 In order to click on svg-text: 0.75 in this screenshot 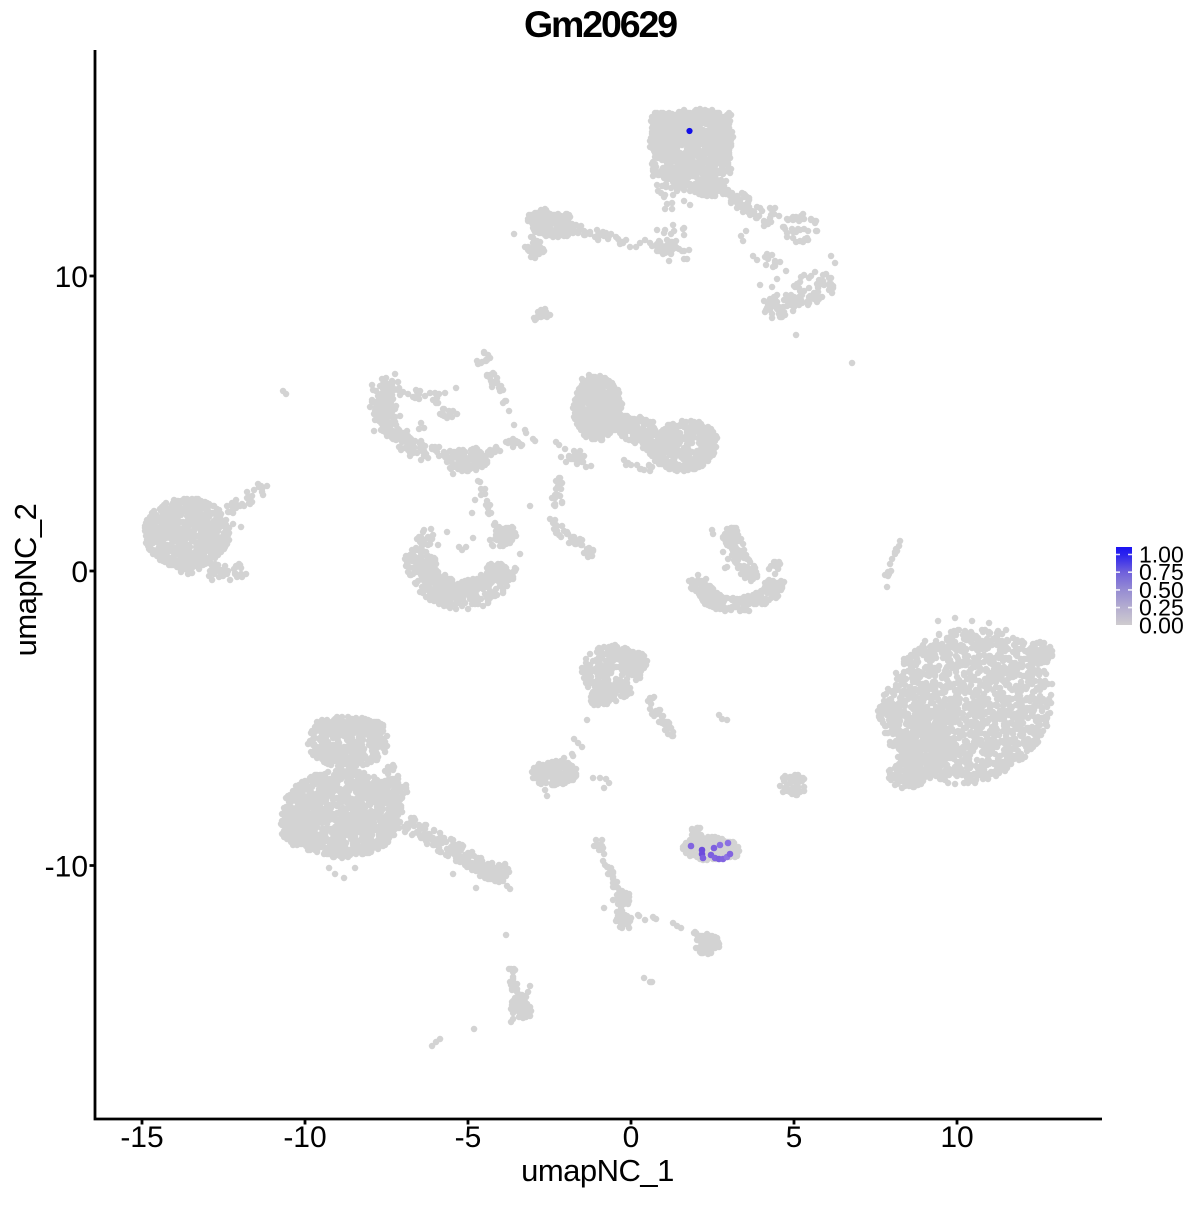, I will do `click(1161, 572)`.